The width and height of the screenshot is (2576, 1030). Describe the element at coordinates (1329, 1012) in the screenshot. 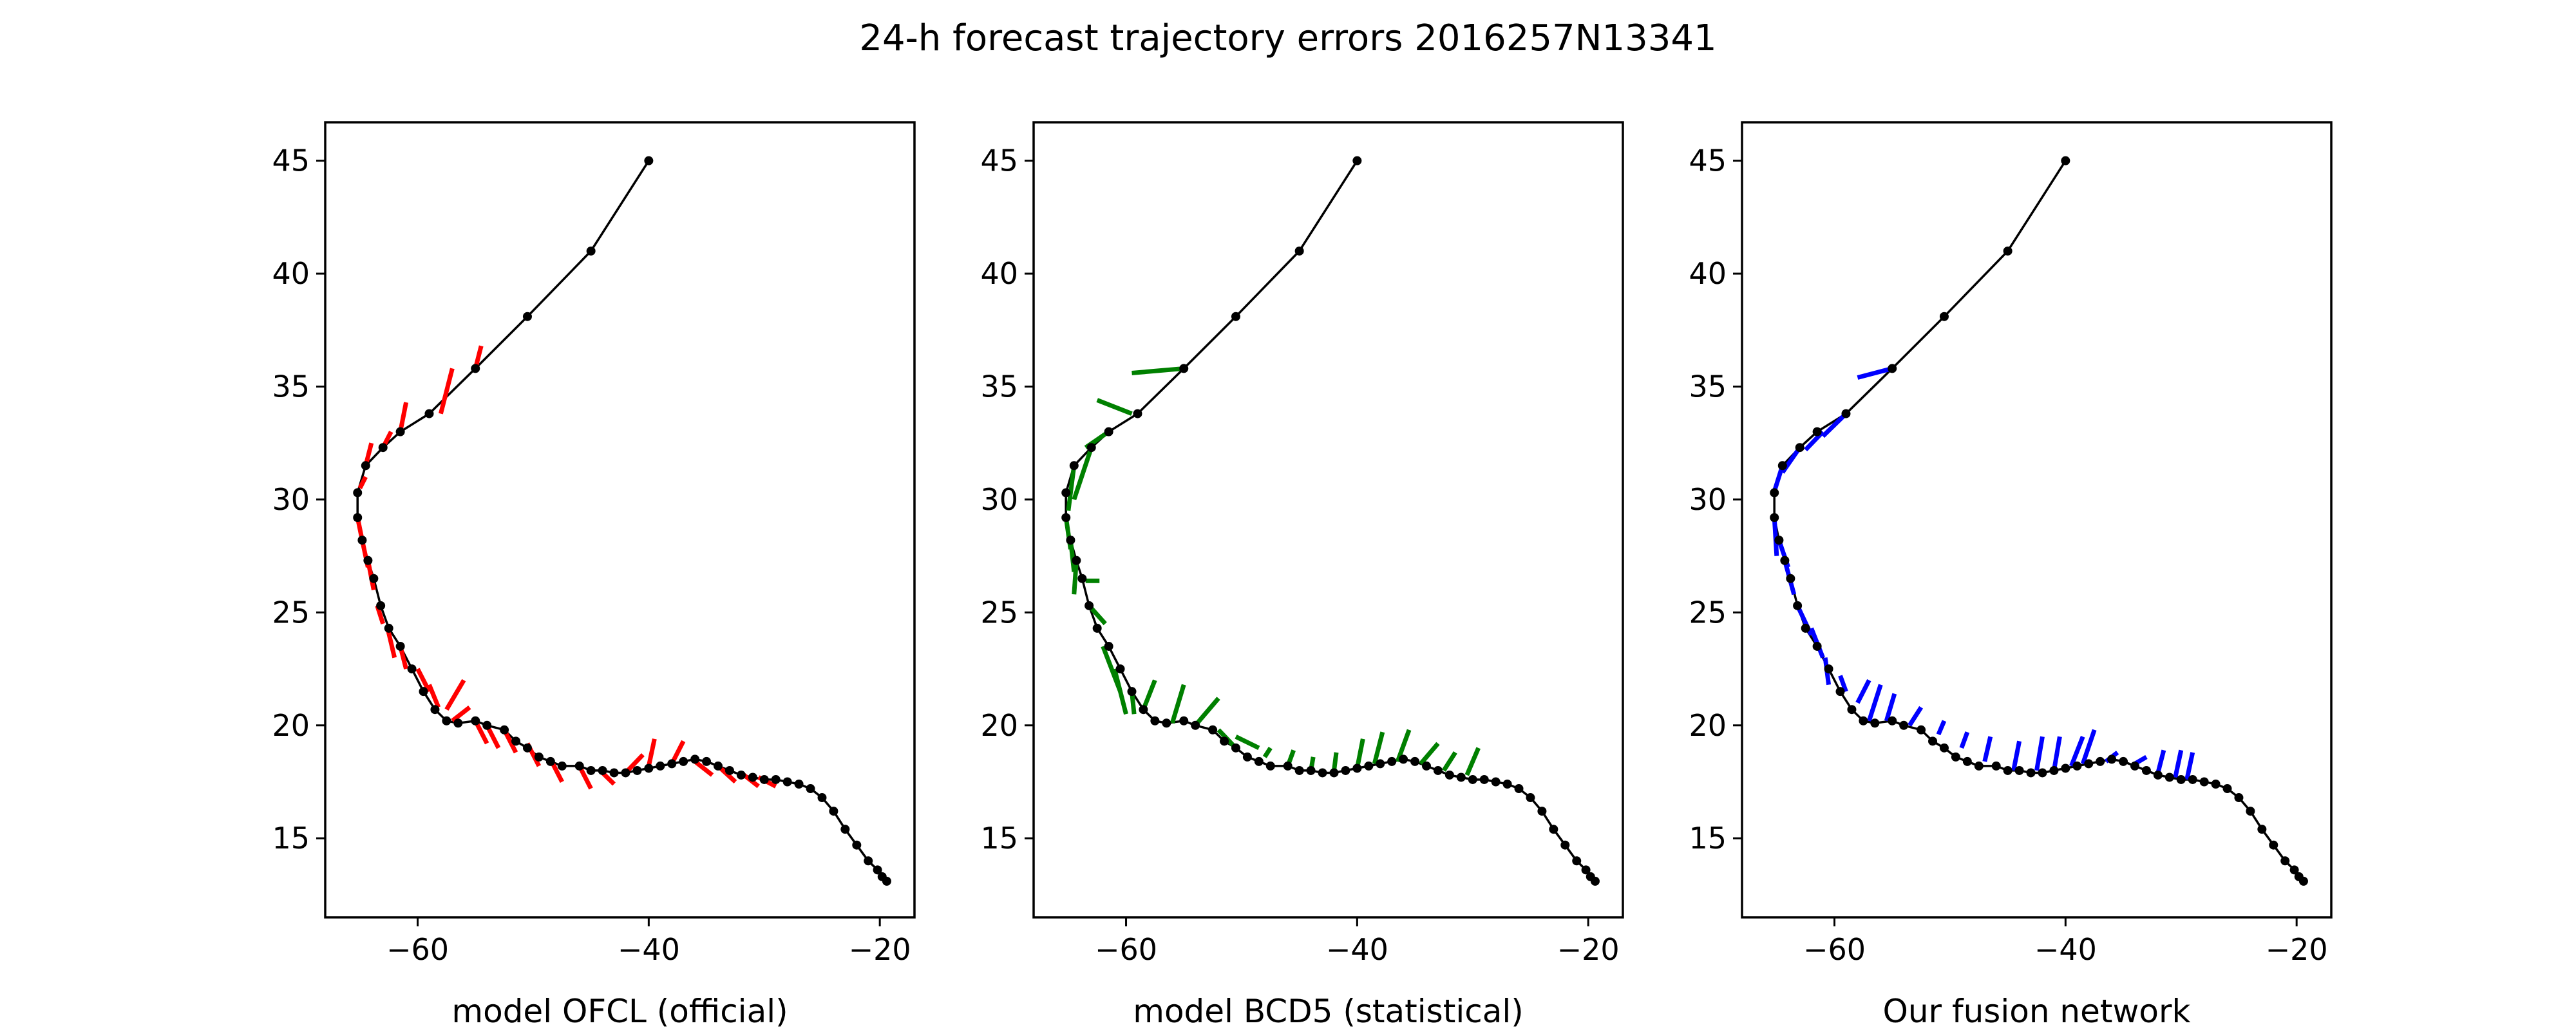

I see `x-axis-label: model BCD5 (statistical)` at that location.